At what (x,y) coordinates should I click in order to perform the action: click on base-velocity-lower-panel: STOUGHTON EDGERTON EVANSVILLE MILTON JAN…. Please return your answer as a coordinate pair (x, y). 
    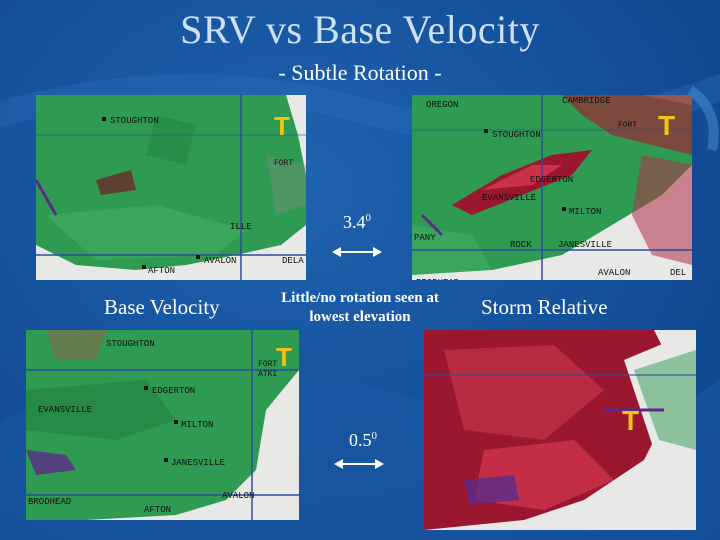
    Looking at the image, I should click on (162, 425).